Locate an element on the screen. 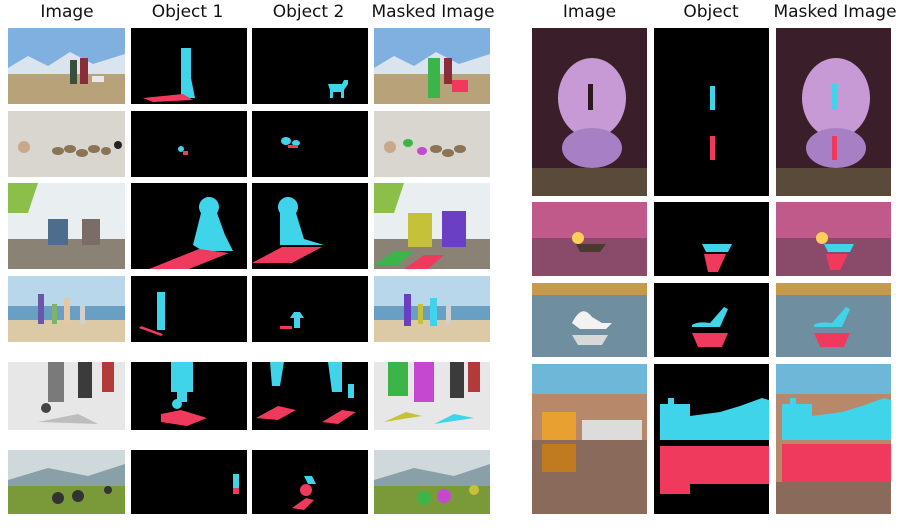 This screenshot has width=901, height=532. row1-object2-mask is located at coordinates (310, 66).